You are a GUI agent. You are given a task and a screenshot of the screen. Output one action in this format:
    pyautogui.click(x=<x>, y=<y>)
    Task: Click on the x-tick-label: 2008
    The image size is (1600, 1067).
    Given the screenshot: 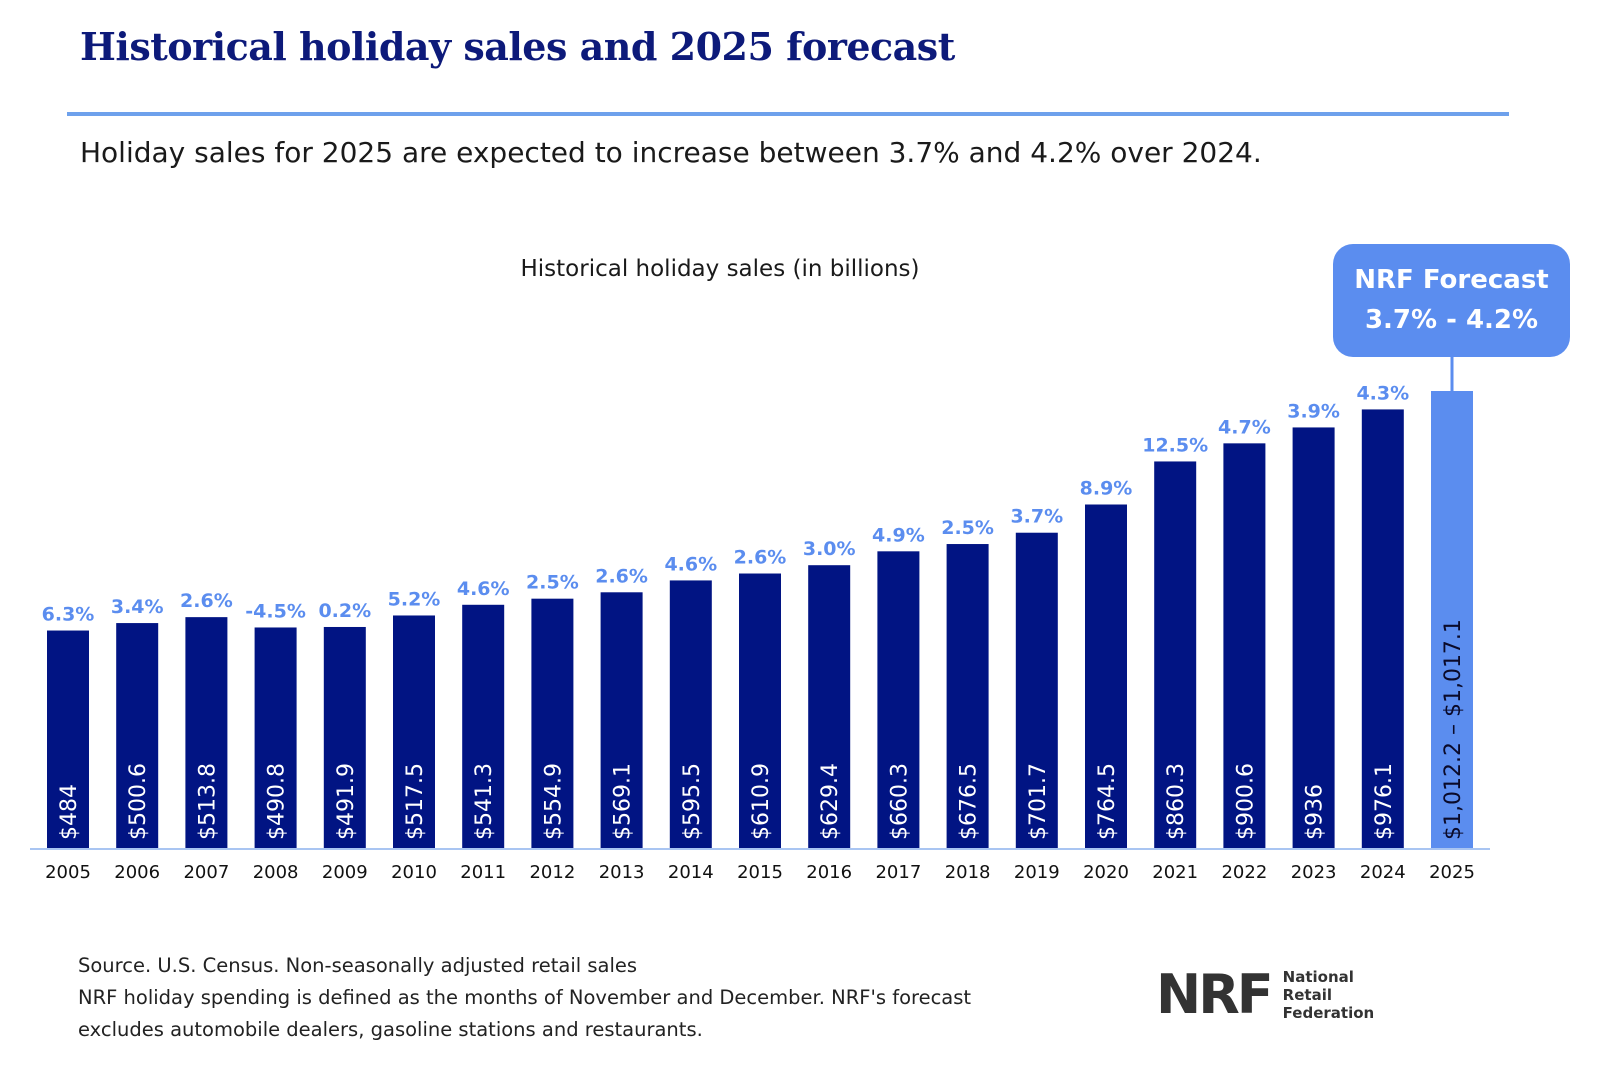 What is the action you would take?
    pyautogui.click(x=276, y=872)
    